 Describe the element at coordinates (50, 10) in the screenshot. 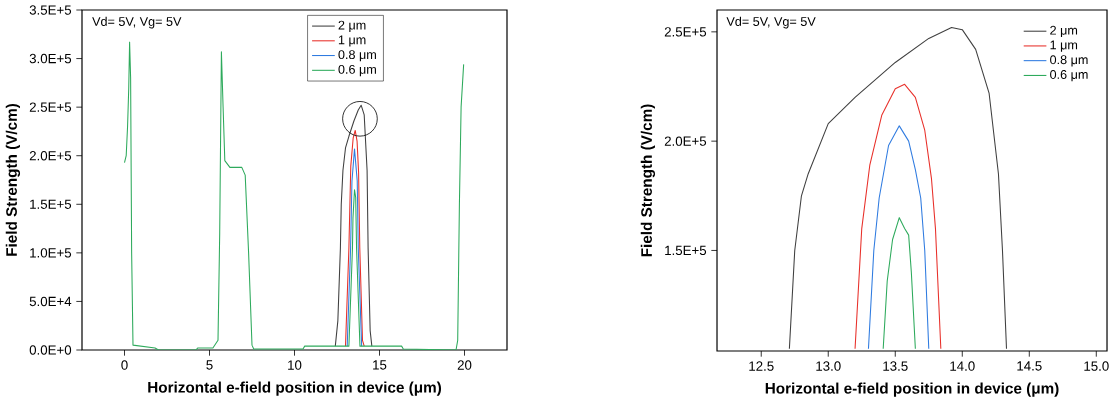

I see `y-tick-label: 3.5E+5` at that location.